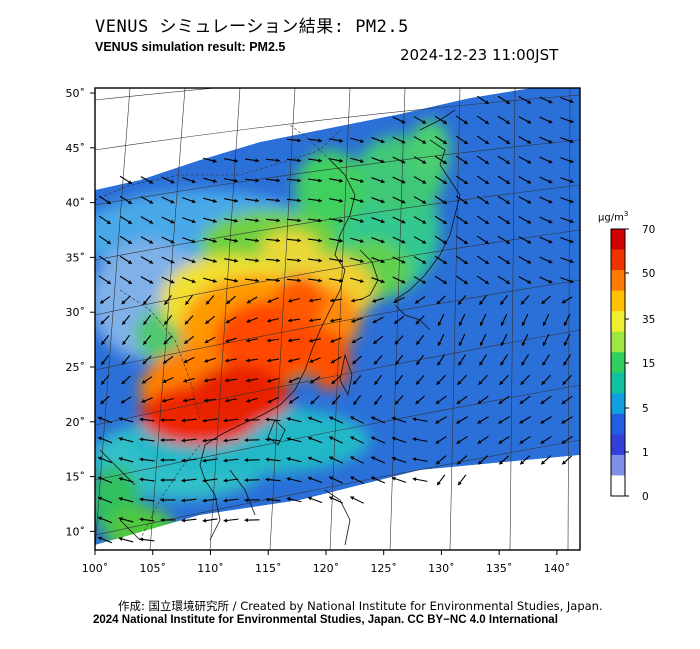 The image size is (700, 649). I want to click on lon-tick-label: 135˚, so click(499, 568).